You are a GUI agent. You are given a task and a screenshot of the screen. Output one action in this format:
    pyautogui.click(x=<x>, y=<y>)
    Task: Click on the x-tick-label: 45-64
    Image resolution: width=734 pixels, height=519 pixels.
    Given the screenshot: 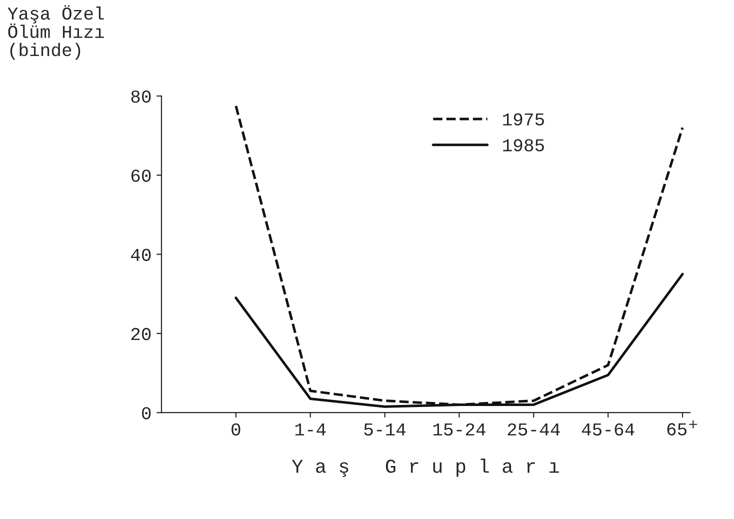 What is the action you would take?
    pyautogui.click(x=608, y=429)
    